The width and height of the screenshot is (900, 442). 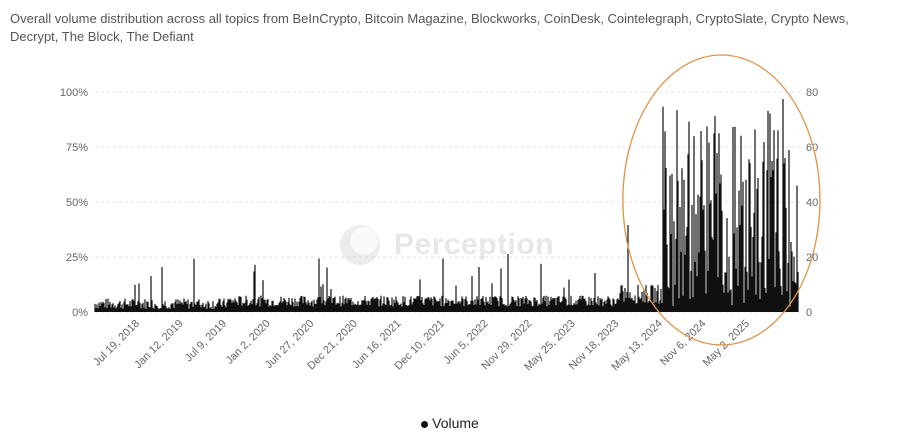 What do you see at coordinates (360, 245) in the screenshot?
I see `perception-logo-icon` at bounding box center [360, 245].